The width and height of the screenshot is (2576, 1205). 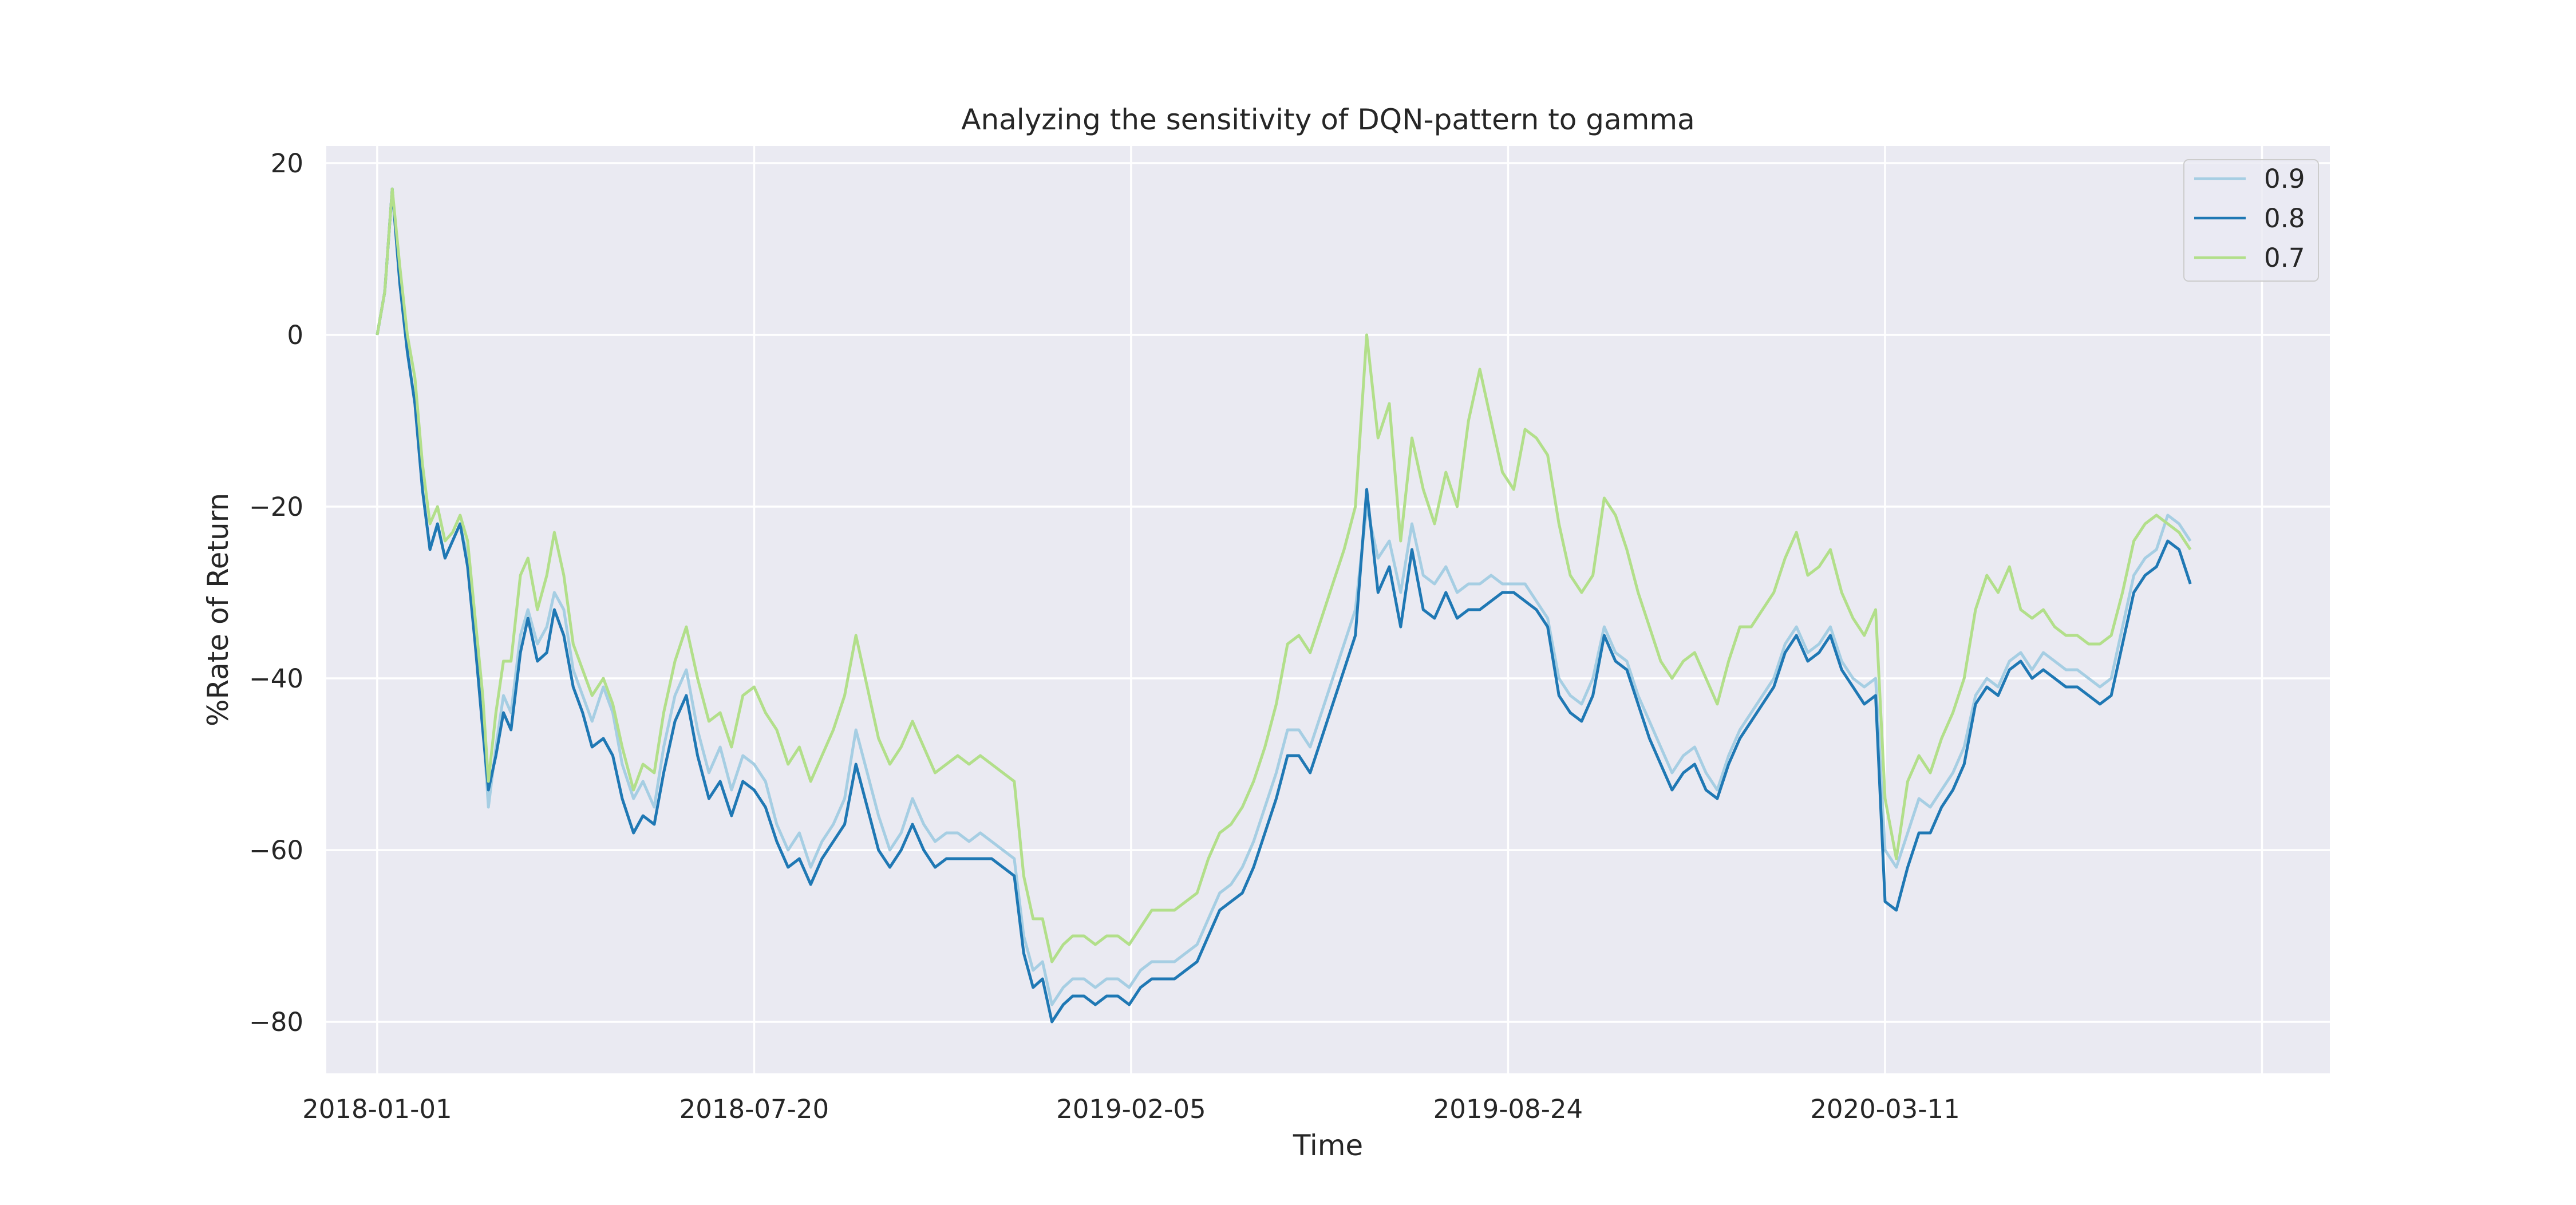 I want to click on x-tick-label: 2018-07-20, so click(x=754, y=1109).